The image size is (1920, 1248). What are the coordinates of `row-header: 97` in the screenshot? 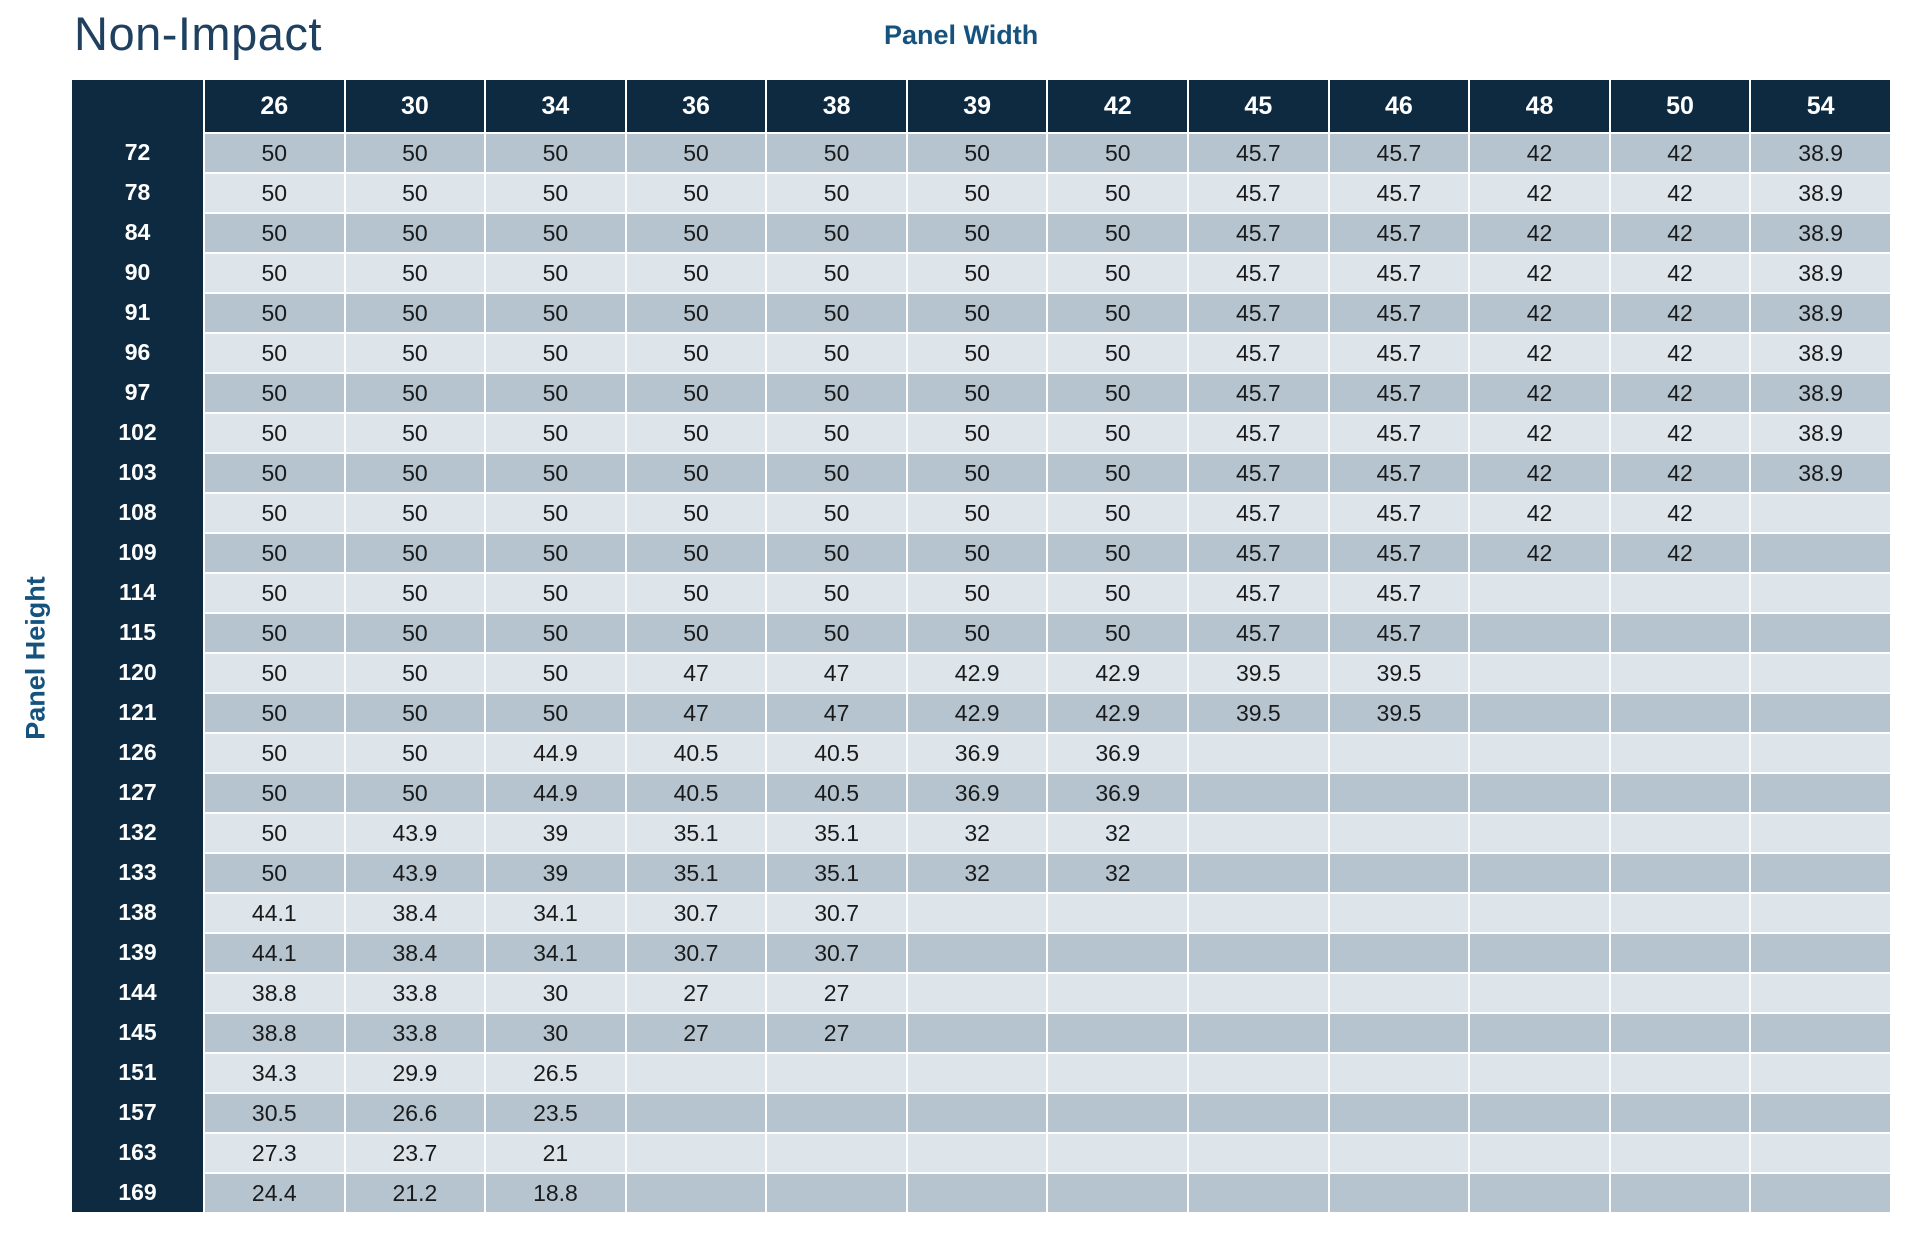 It's located at (137, 392).